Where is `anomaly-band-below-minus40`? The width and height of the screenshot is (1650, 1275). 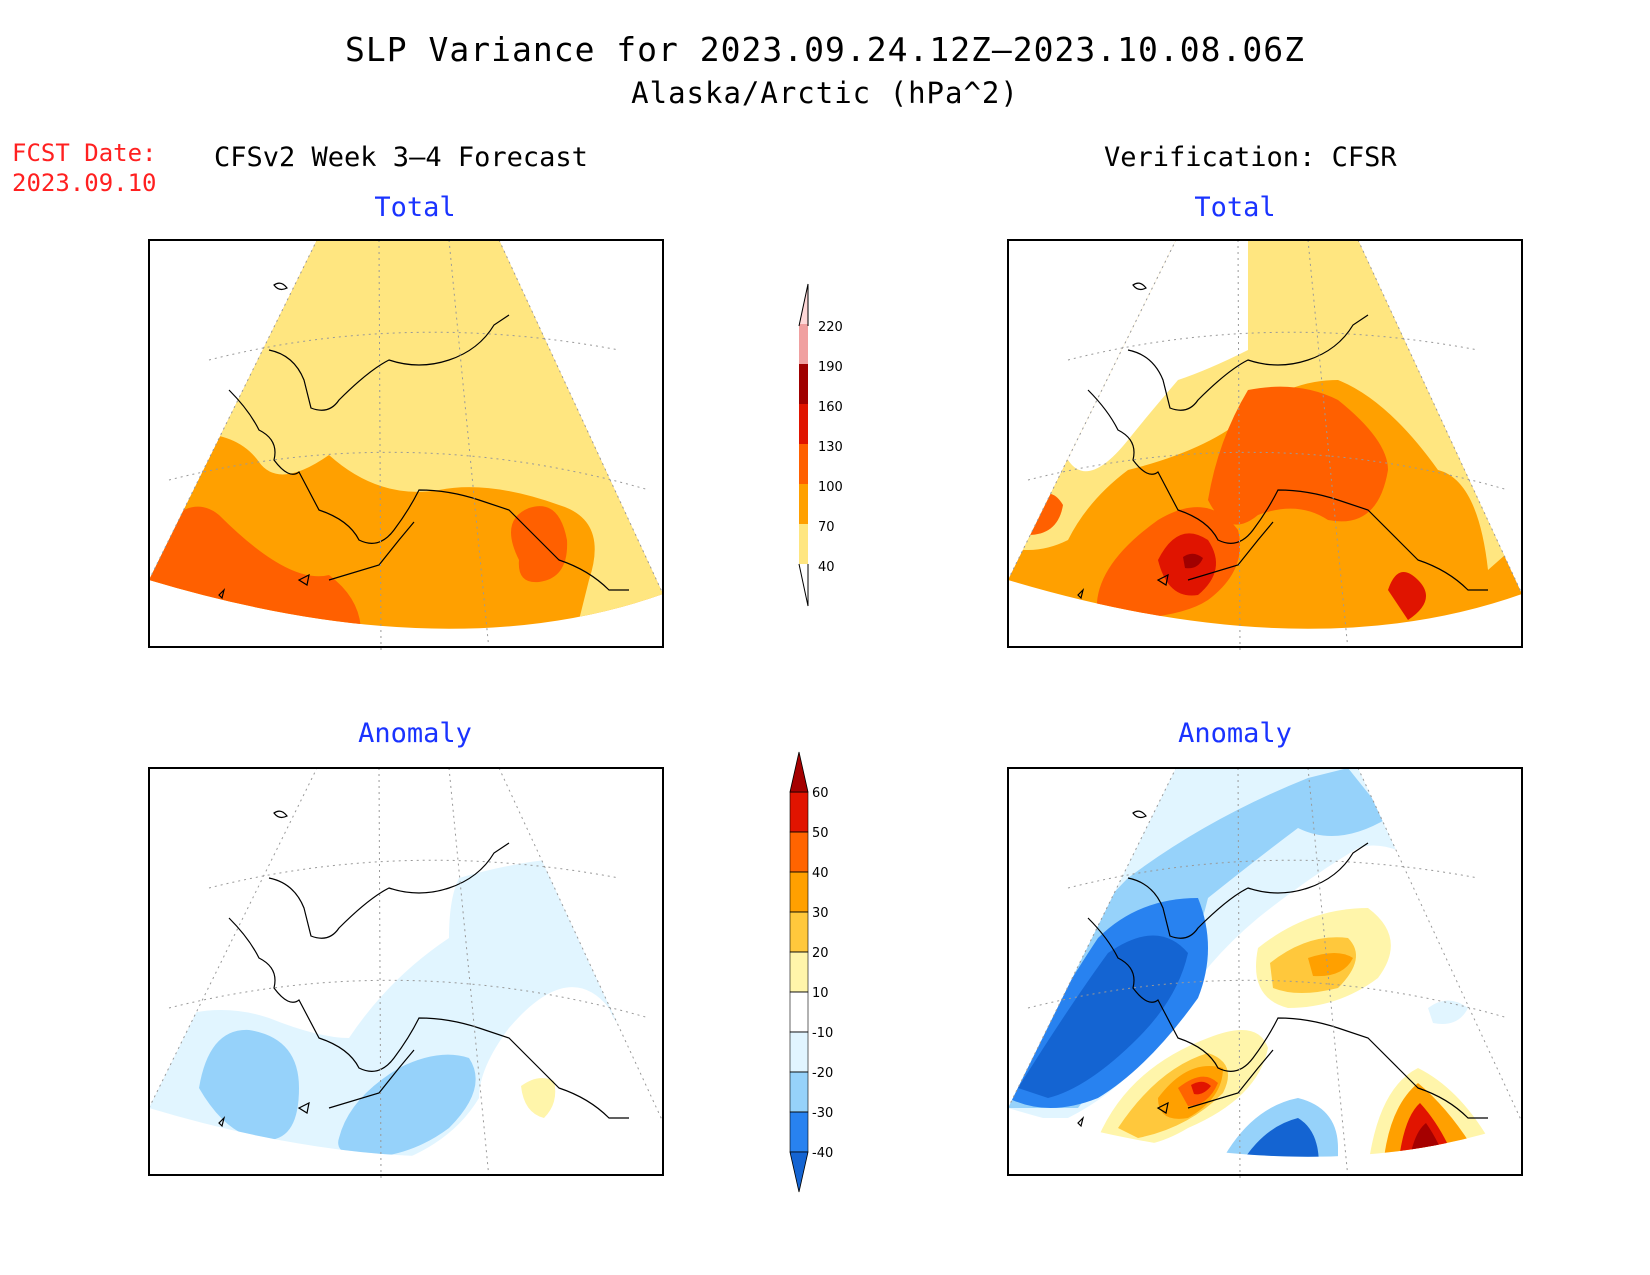
anomaly-band-below-minus40 is located at coordinates (1103, 1016).